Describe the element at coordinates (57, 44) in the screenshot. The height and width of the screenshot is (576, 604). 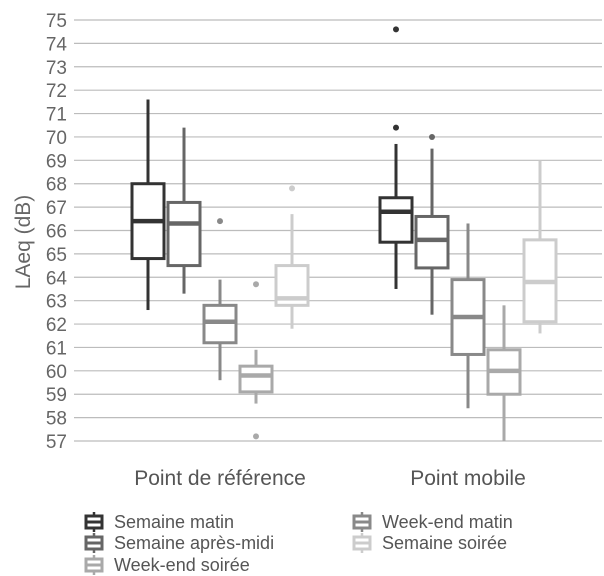
I see `y-tick-label: 74` at that location.